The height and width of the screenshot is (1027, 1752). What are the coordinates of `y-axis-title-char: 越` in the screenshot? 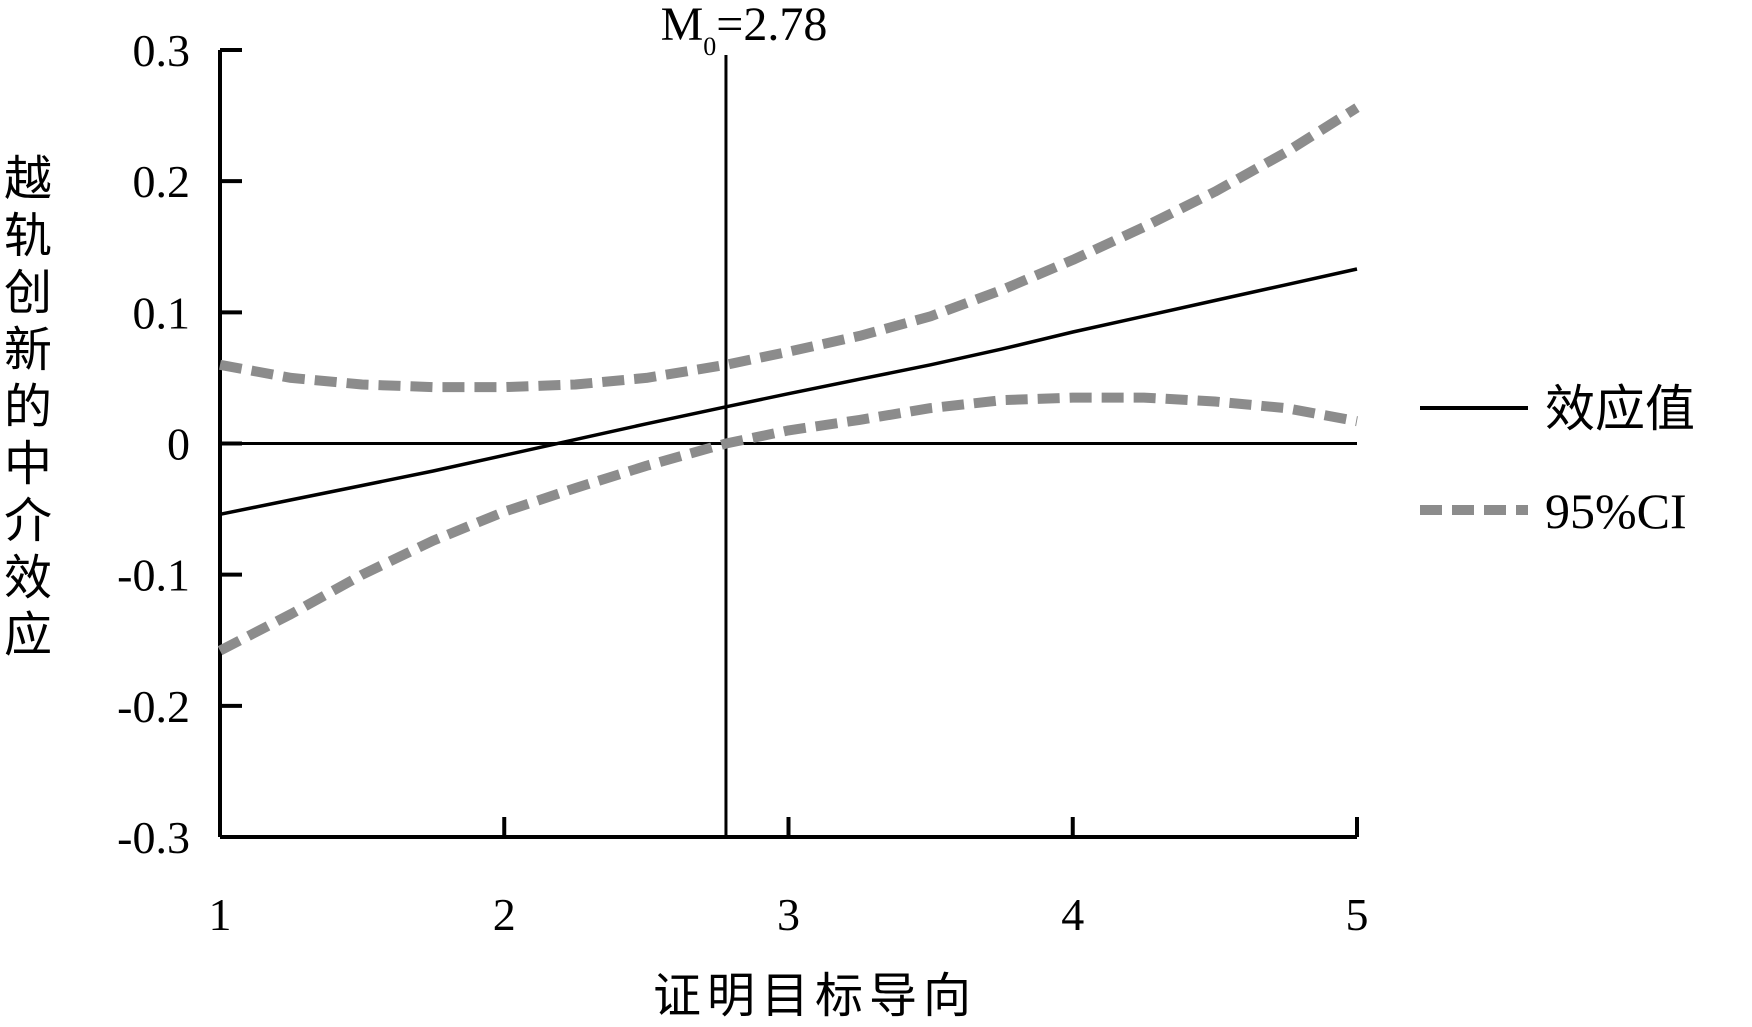 It's located at (28, 179).